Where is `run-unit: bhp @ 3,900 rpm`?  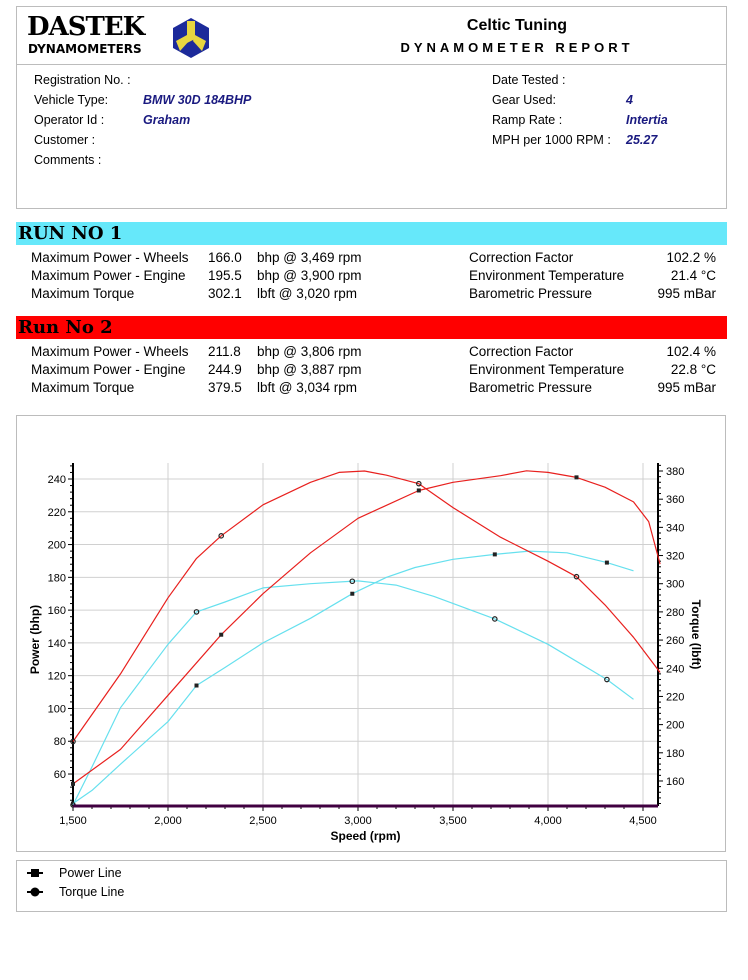 run-unit: bhp @ 3,900 rpm is located at coordinates (309, 275).